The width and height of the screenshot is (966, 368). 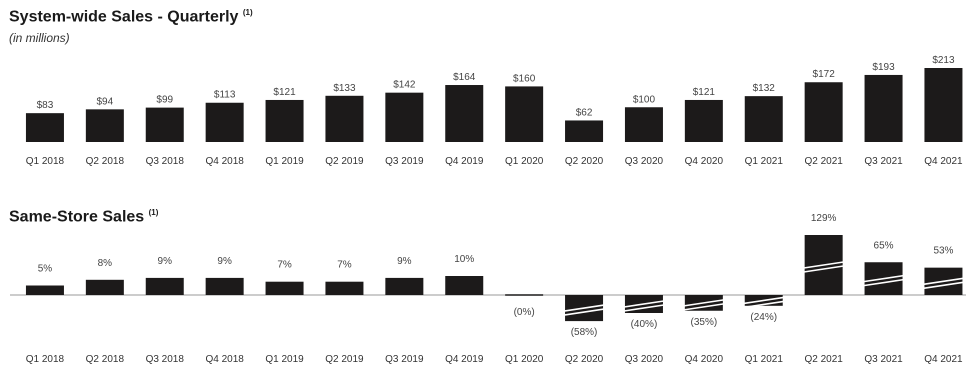 I want to click on sales-x-tick-label: Q2 2018, so click(x=105, y=161).